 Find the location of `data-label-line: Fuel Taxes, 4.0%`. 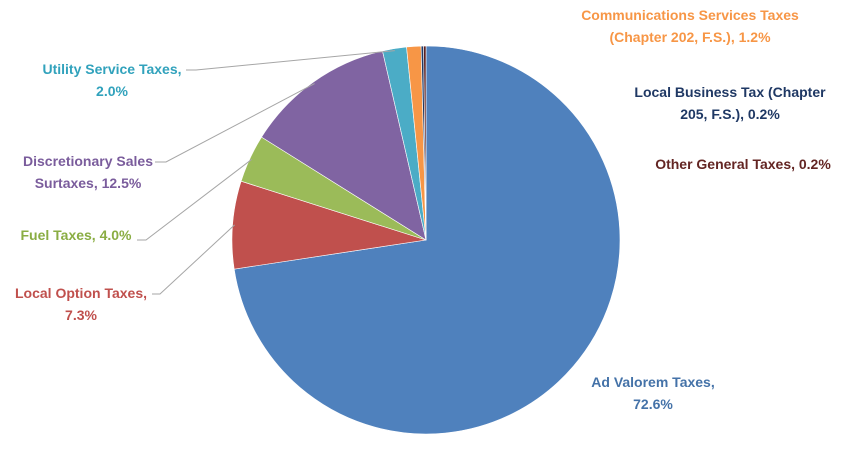

data-label-line: Fuel Taxes, 4.0% is located at coordinates (76, 235).